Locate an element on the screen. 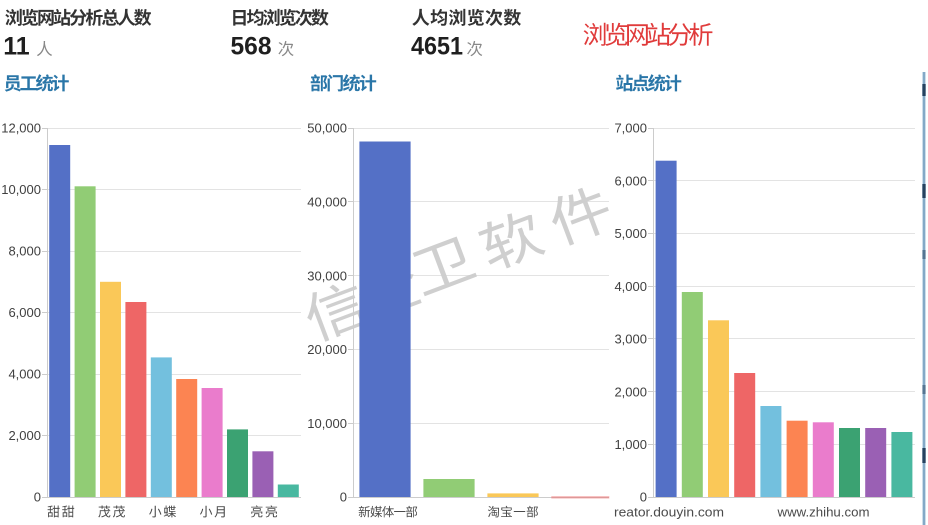 Image resolution: width=928 pixels, height=525 pixels. svg-text: 40,000 is located at coordinates (327, 202).